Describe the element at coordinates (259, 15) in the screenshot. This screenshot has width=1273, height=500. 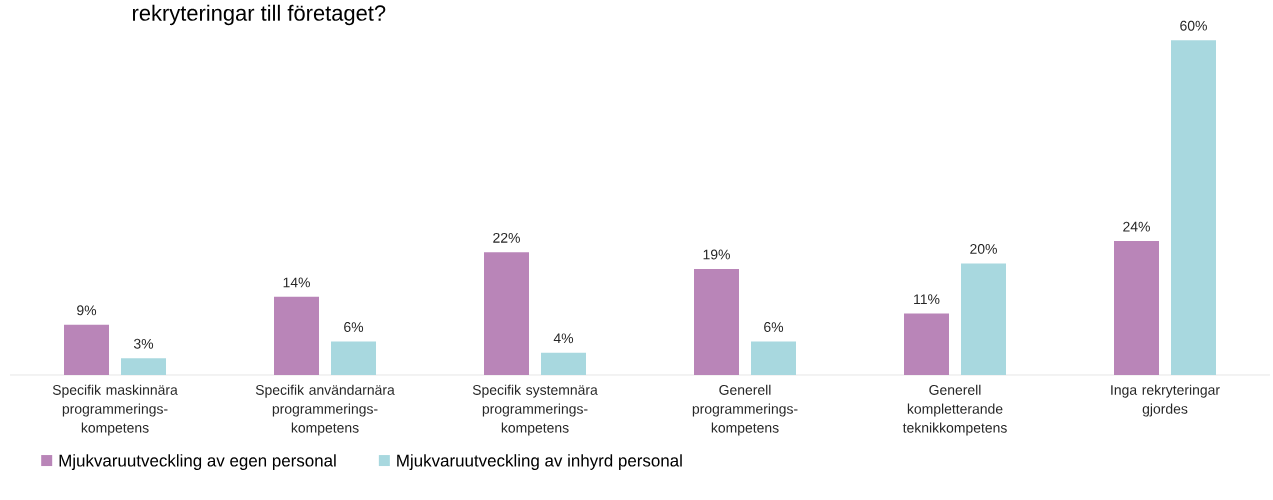
I see `chart-title: rekryteringar till företaget?` at that location.